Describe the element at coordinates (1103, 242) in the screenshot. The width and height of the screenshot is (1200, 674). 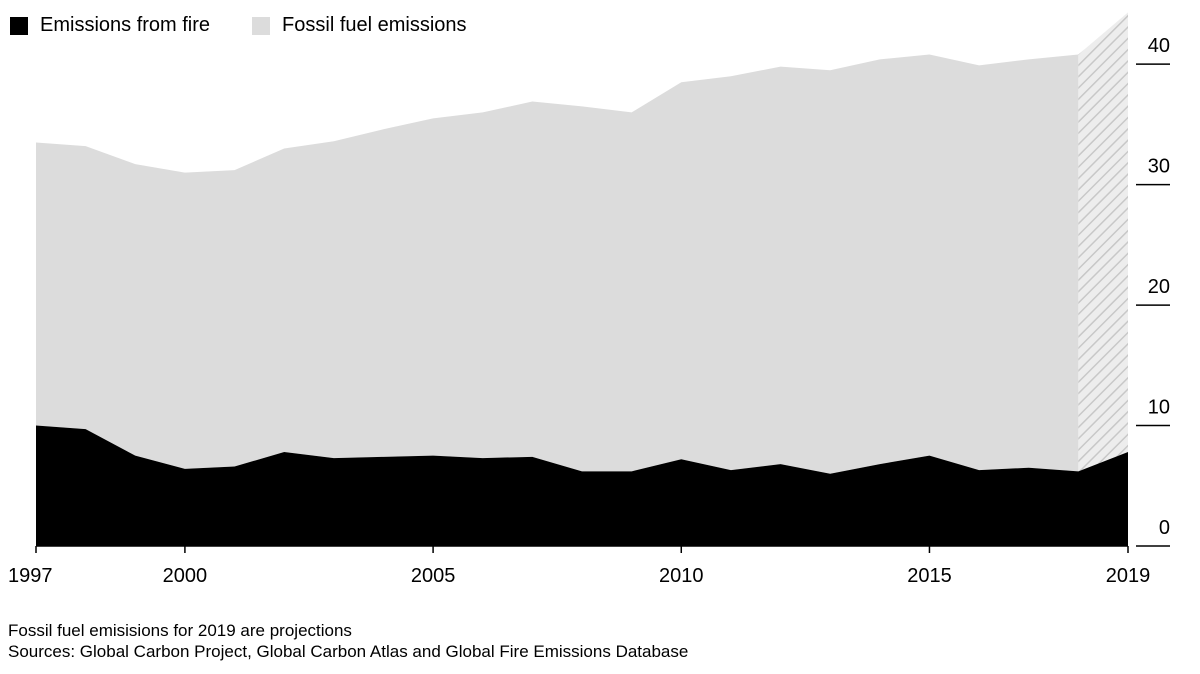
I see `fossil-projection-area` at that location.